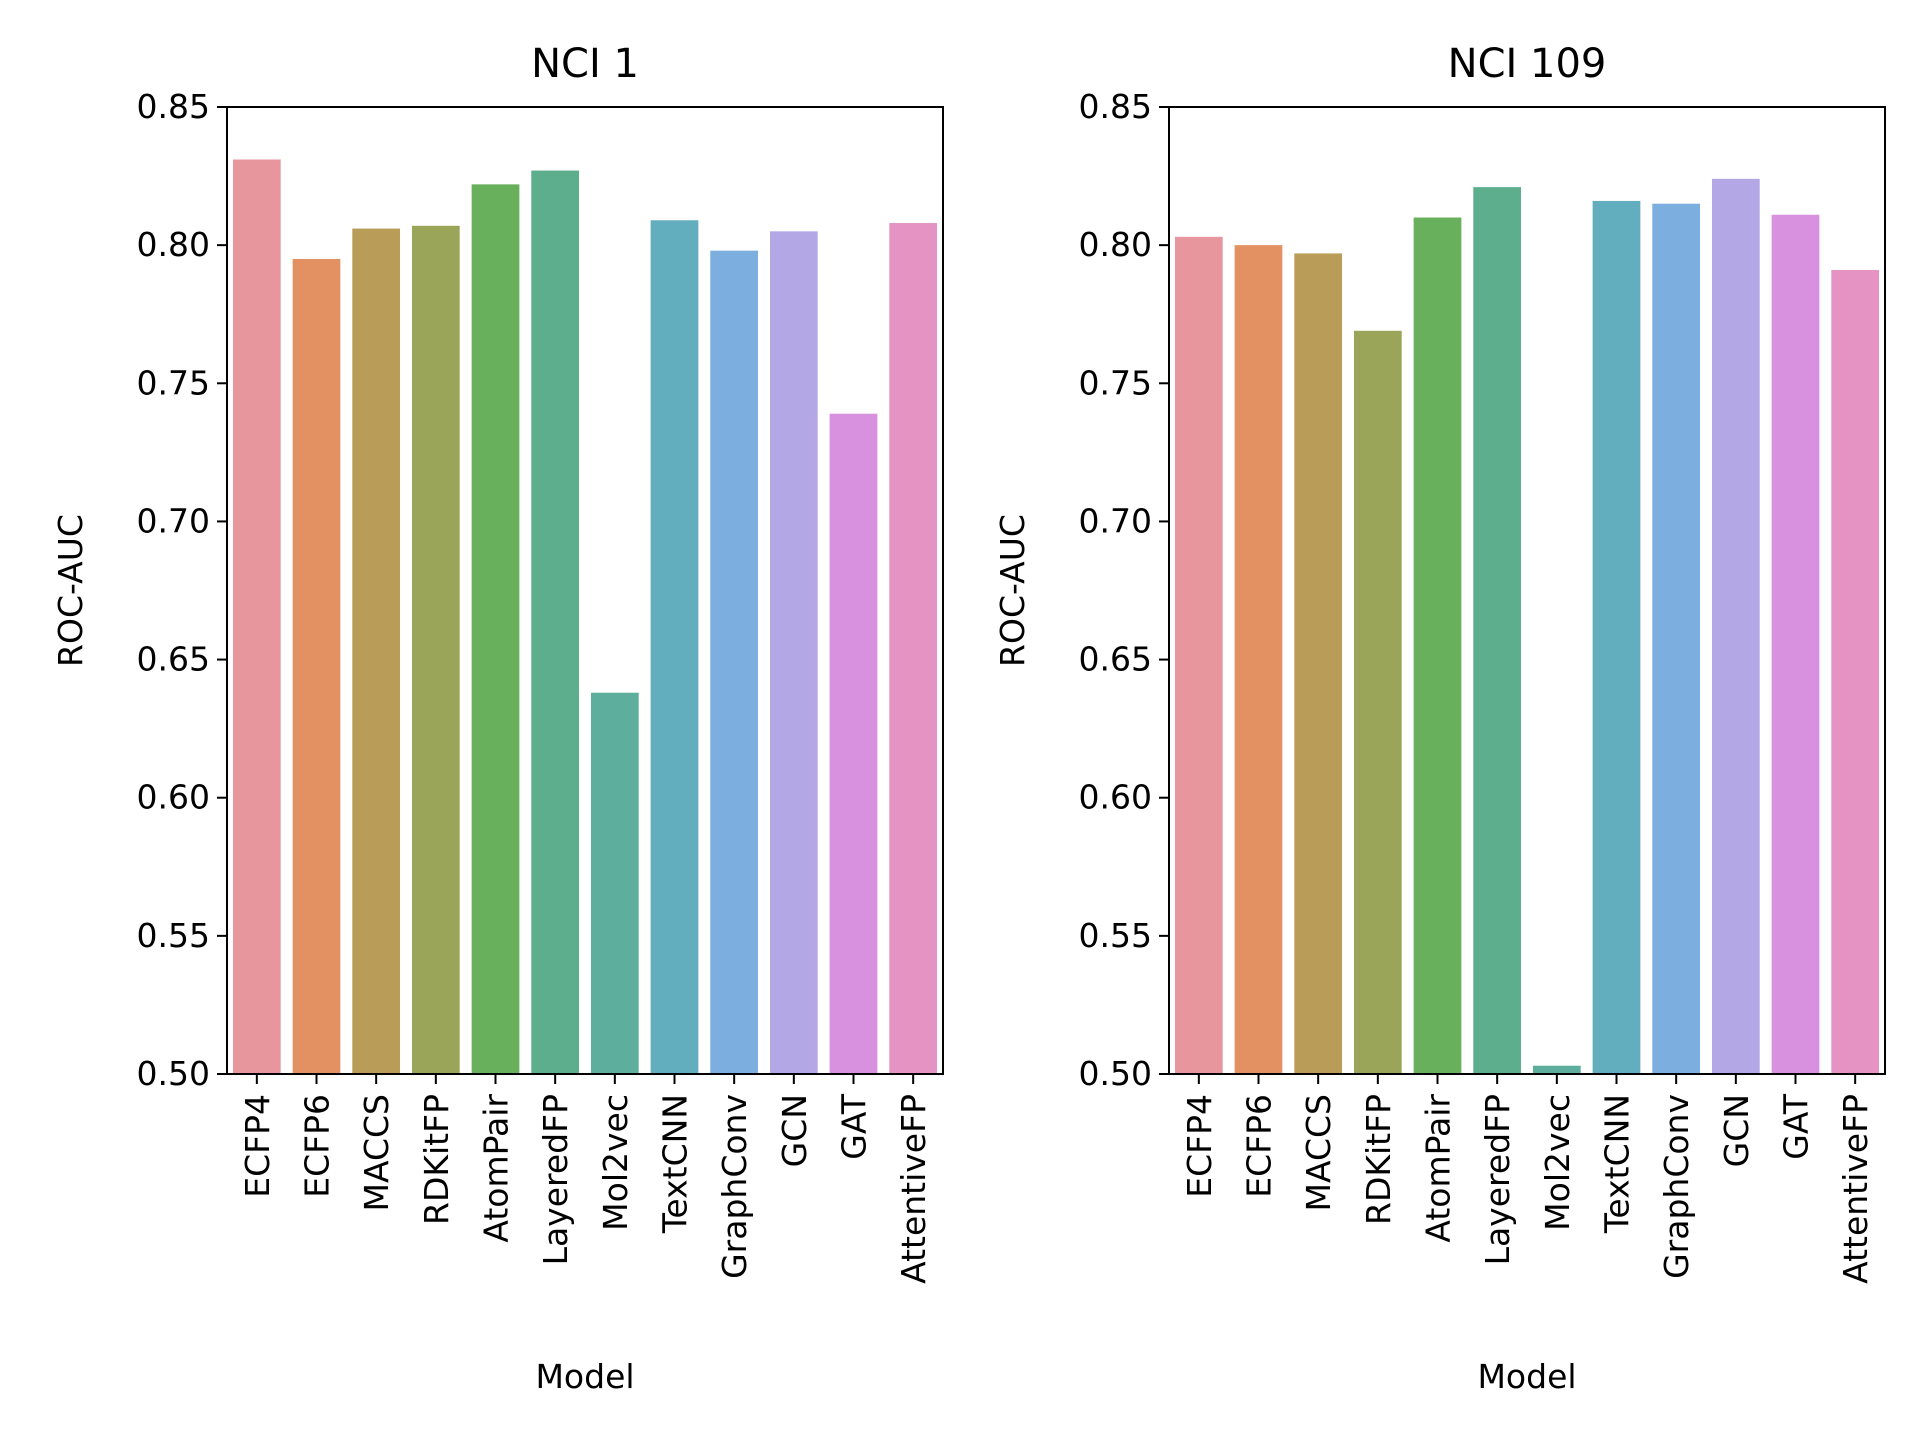 The width and height of the screenshot is (1920, 1440). I want to click on chart-title: NCI 109, so click(1527, 64).